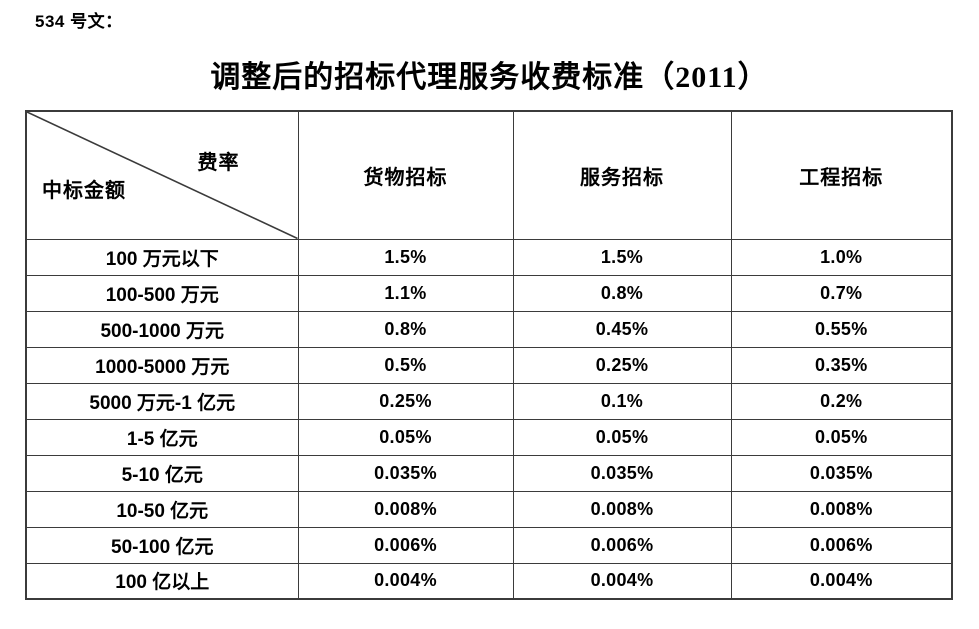 The width and height of the screenshot is (979, 629). I want to click on rate-cell: 0.55%, so click(841, 329).